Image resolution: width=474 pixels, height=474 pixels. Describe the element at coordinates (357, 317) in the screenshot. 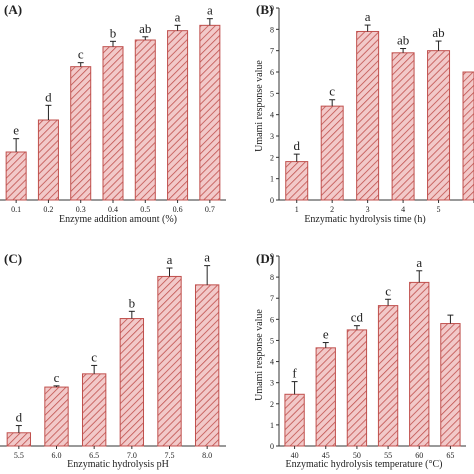

I see `significance-label: cd` at that location.